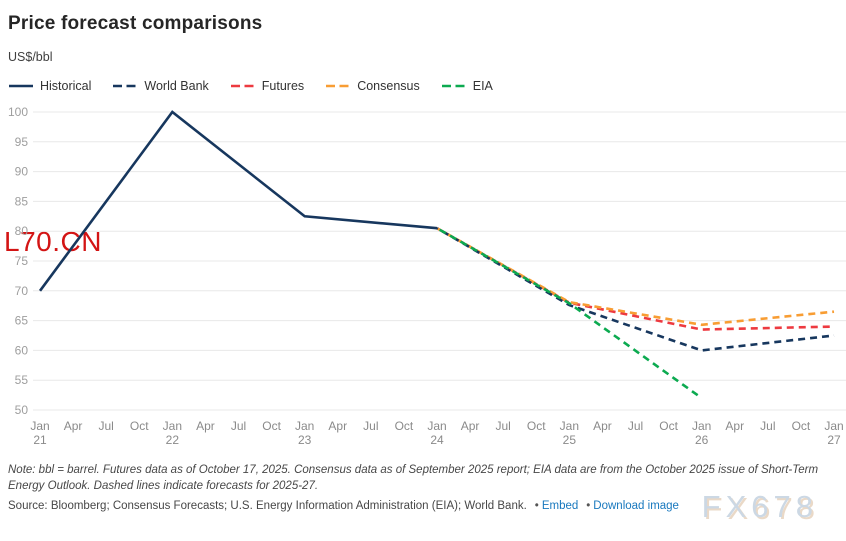  Describe the element at coordinates (570, 440) in the screenshot. I see `svg-text: 25` at that location.